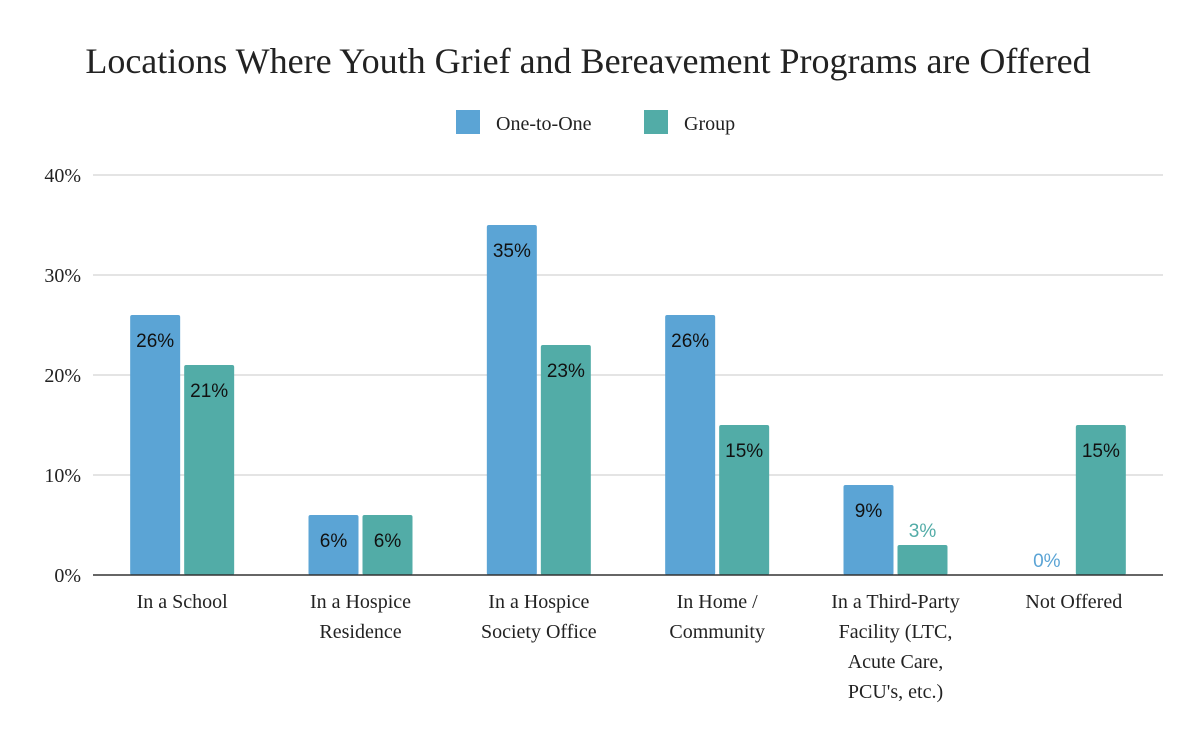 Image resolution: width=1200 pixels, height=742 pixels. Describe the element at coordinates (895, 692) in the screenshot. I see `x-tick-label-4-3: PCU's, etc.)` at that location.